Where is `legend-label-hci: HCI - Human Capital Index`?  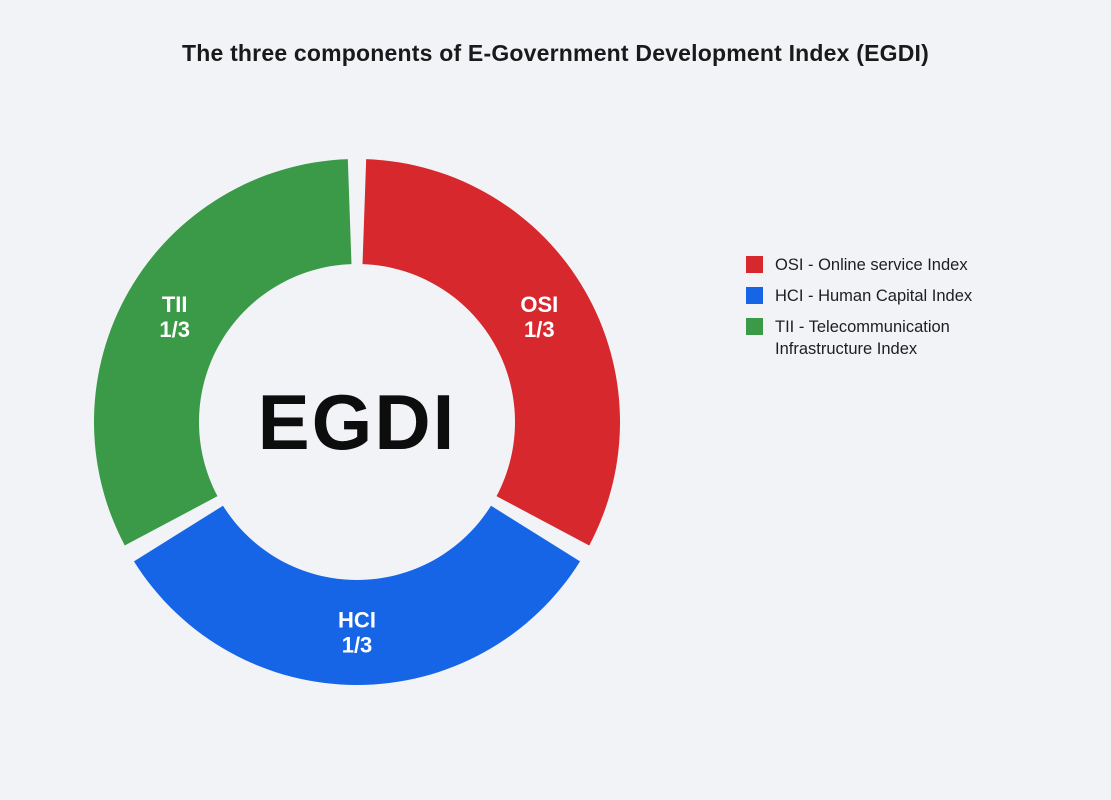 legend-label-hci: HCI - Human Capital Index is located at coordinates (874, 296).